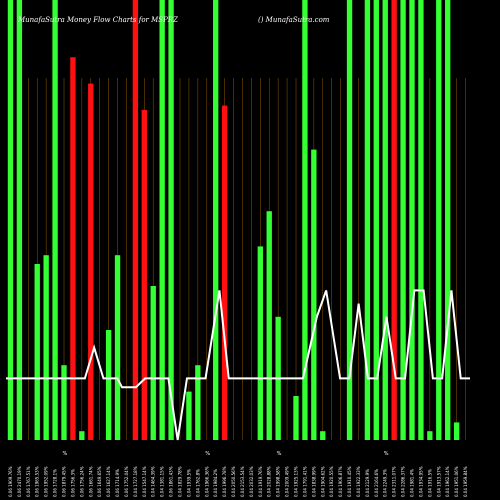  Describe the element at coordinates (465, 481) in the screenshot. I see `x-tick-label: 0.04 1959.84%` at that location.